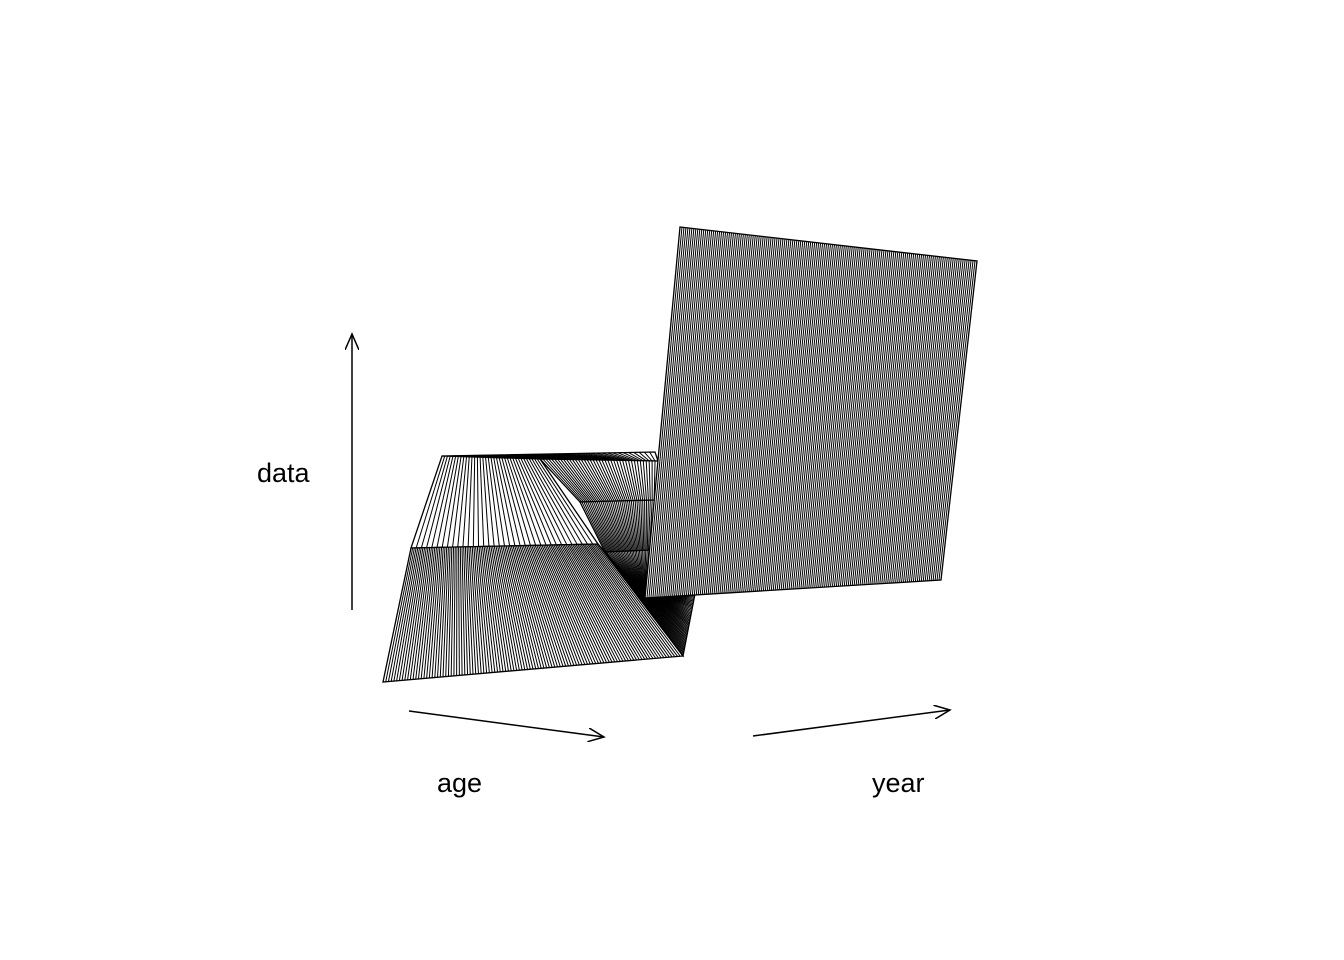 The width and height of the screenshot is (1344, 960). What do you see at coordinates (898, 783) in the screenshot?
I see `y-axis-label: year` at bounding box center [898, 783].